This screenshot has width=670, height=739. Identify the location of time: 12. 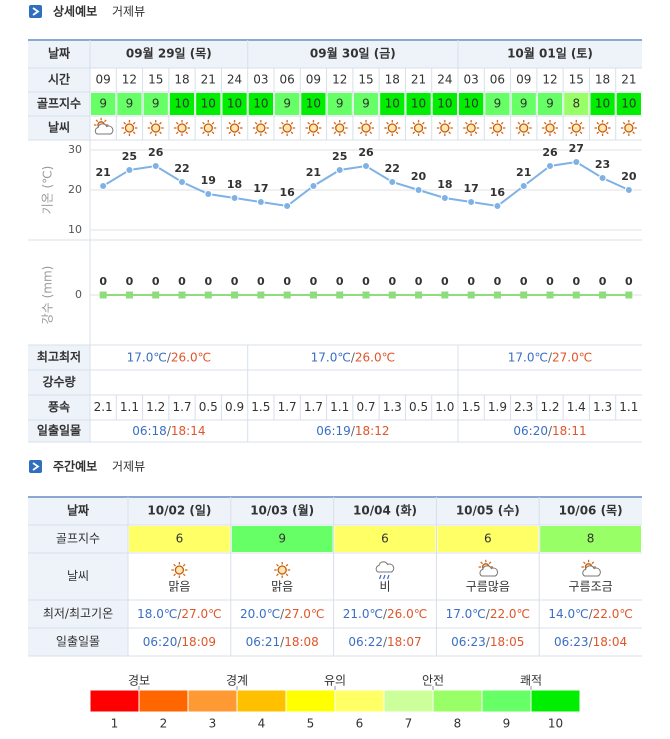
(339, 80).